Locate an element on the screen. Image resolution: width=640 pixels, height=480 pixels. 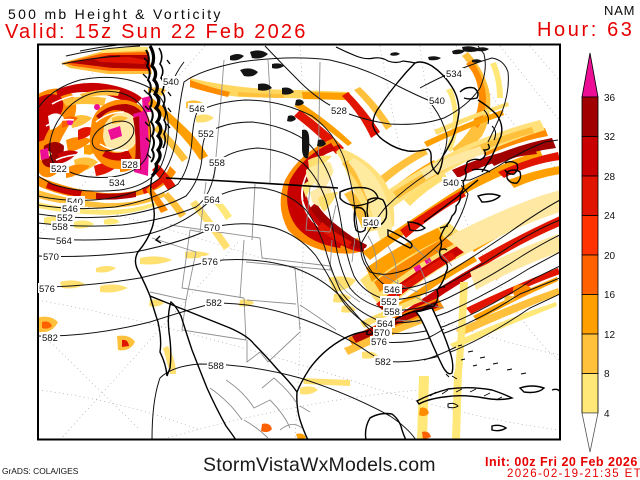
svg-text: 32 is located at coordinates (610, 137).